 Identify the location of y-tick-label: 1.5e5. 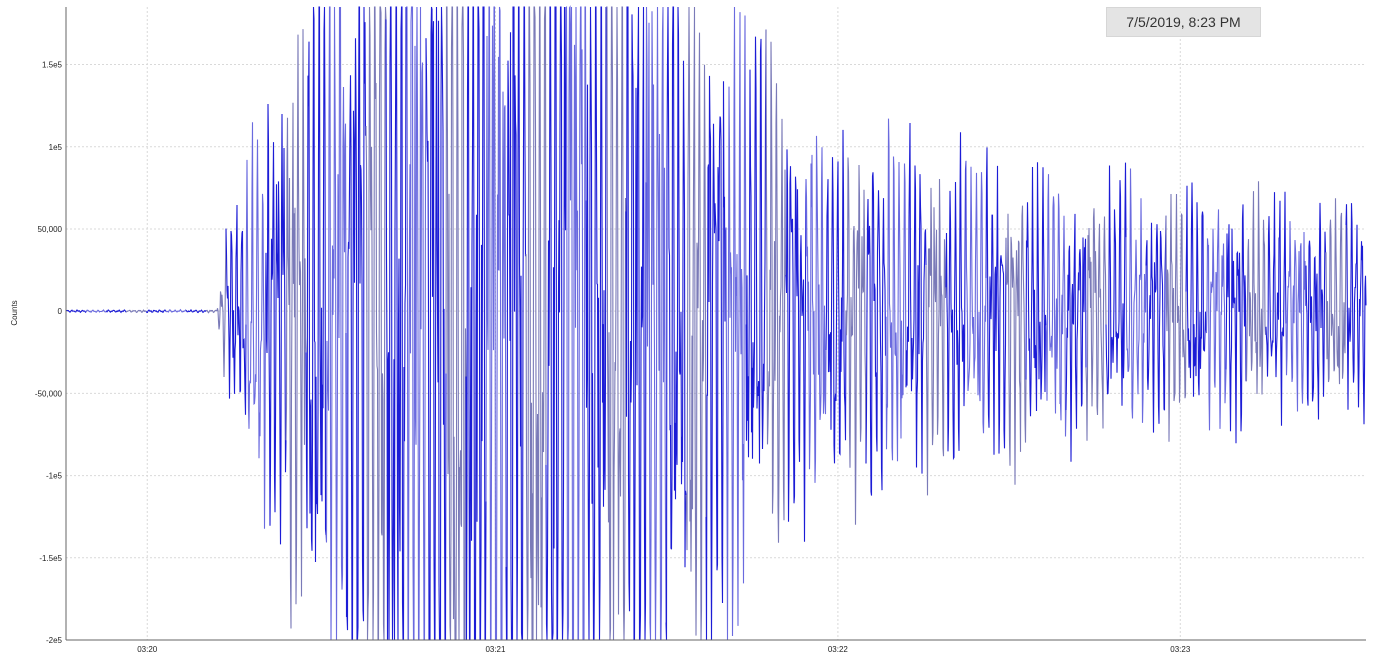
(52, 65).